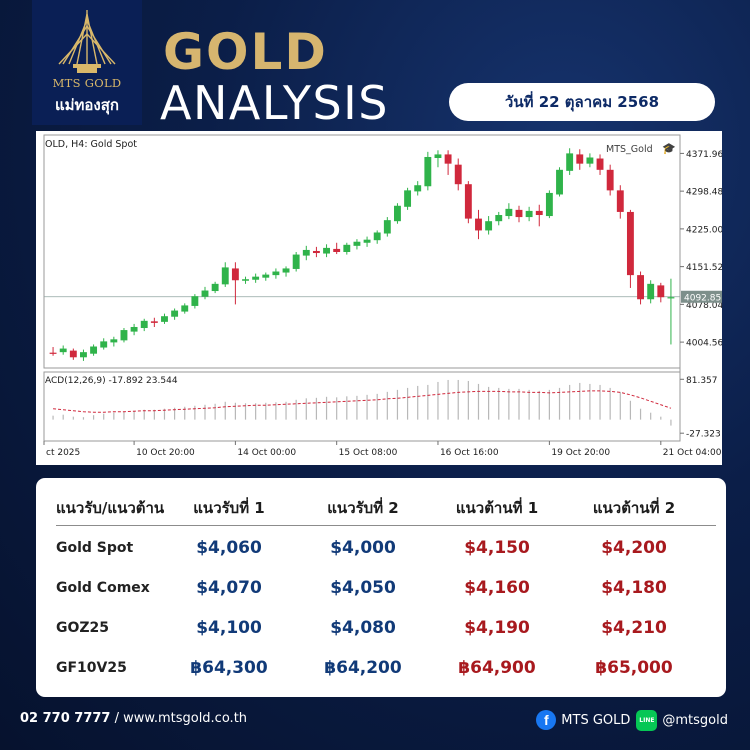 Image resolution: width=750 pixels, height=750 pixels. I want to click on table-row: Gold Spot $4,060 $4,000 $4,150 $4,200, so click(386, 551).